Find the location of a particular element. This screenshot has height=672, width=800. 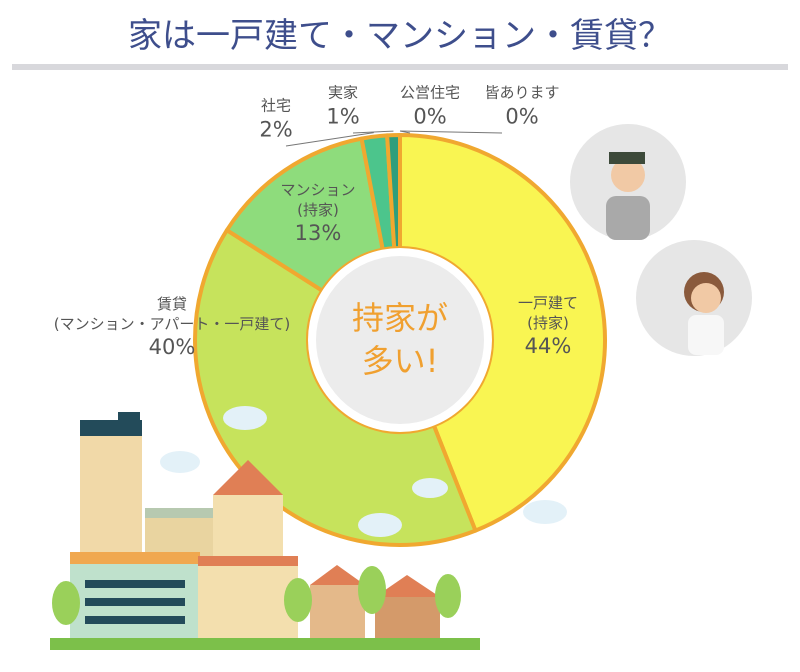

category-label: 社宅 is located at coordinates (276, 105).